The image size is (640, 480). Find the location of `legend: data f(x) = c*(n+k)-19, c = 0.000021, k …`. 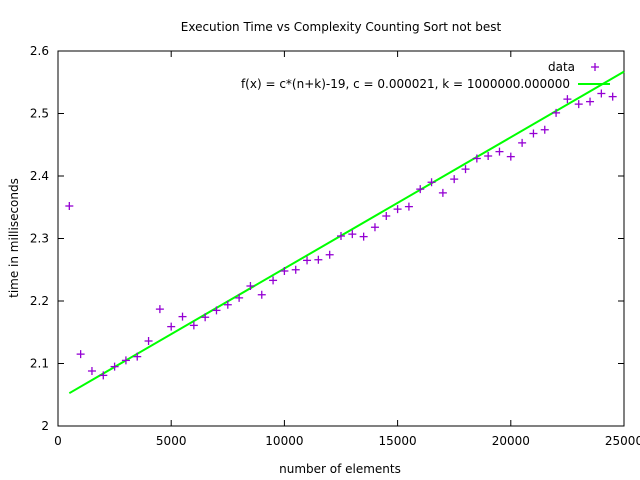

legend: data f(x) = c*(n+k)-19, c = 0.000021, k … is located at coordinates (425, 75).